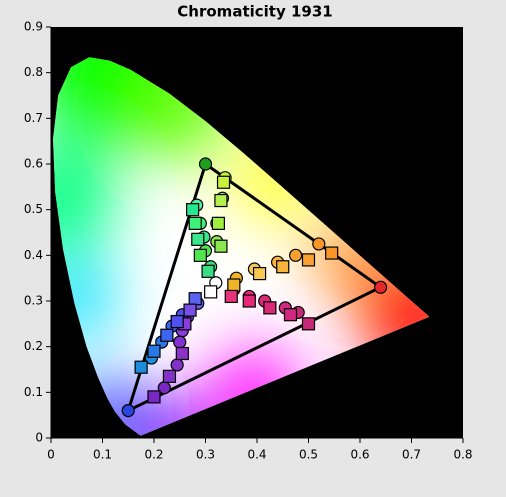 The image size is (506, 497). What do you see at coordinates (411, 455) in the screenshot?
I see `x-tick-label: 0.7` at bounding box center [411, 455].